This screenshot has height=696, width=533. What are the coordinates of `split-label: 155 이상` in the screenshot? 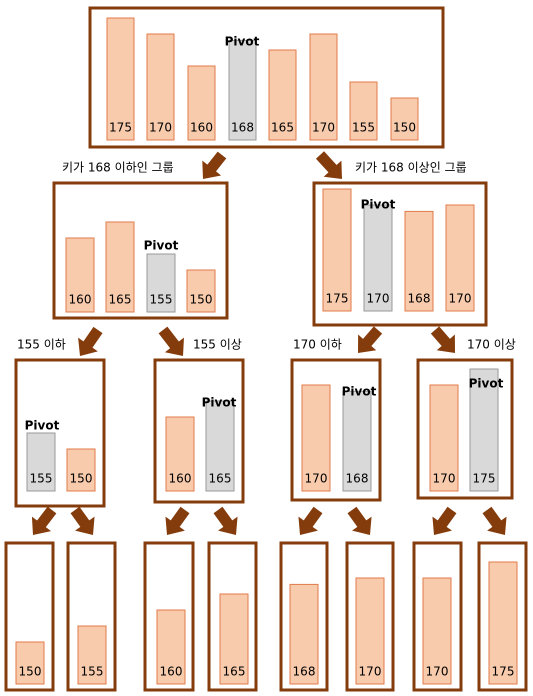 It's located at (217, 345).